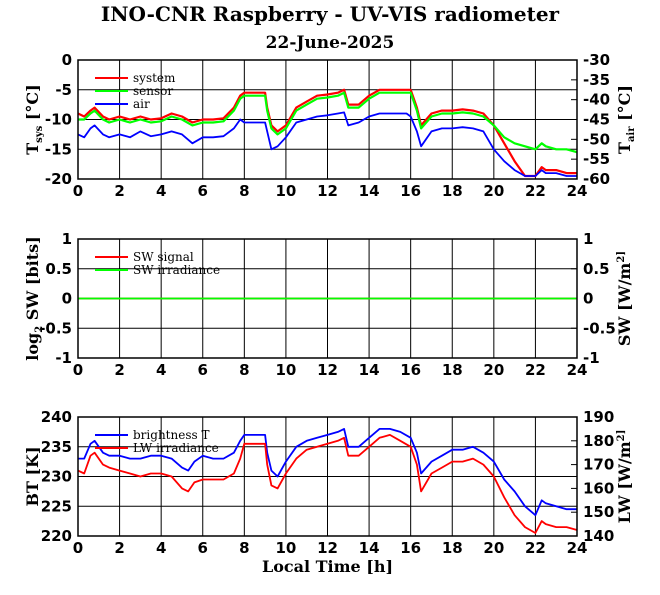 The width and height of the screenshot is (660, 595). Describe the element at coordinates (32, 476) in the screenshot. I see `y-axis-label: BT [K]` at that location.